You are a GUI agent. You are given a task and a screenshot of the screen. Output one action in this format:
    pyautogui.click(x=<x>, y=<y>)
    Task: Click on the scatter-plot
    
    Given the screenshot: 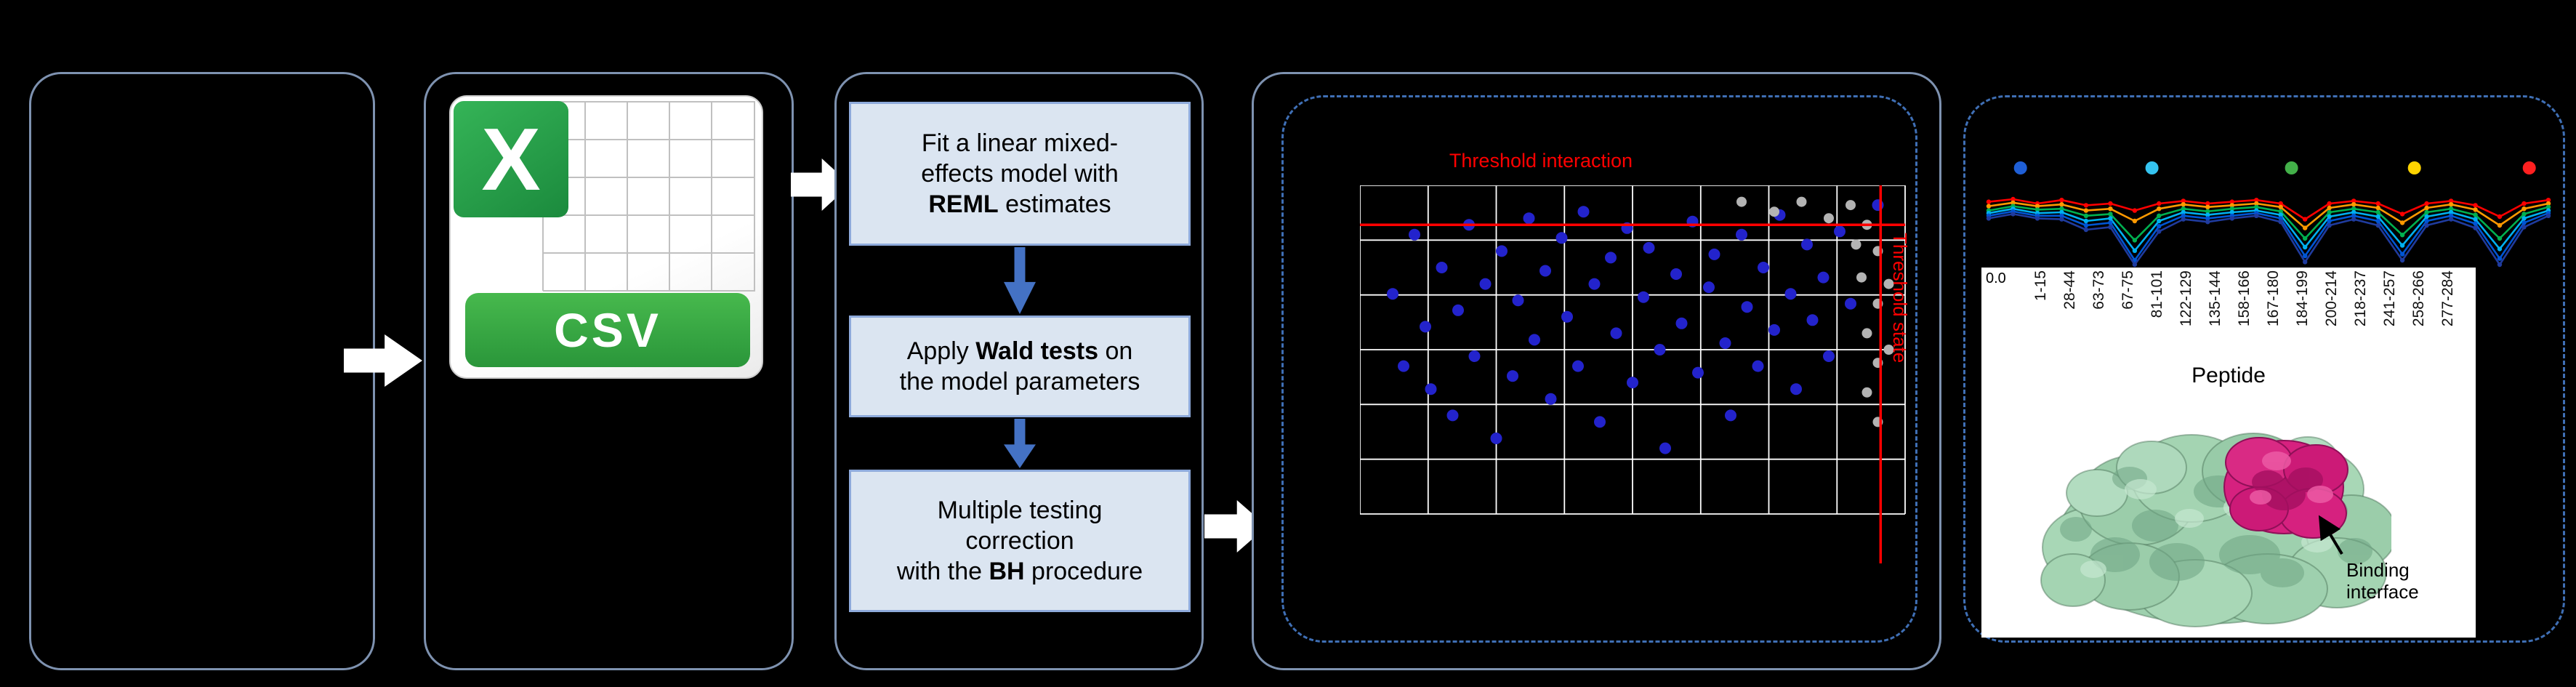 What is the action you would take?
    pyautogui.click(x=1633, y=374)
    